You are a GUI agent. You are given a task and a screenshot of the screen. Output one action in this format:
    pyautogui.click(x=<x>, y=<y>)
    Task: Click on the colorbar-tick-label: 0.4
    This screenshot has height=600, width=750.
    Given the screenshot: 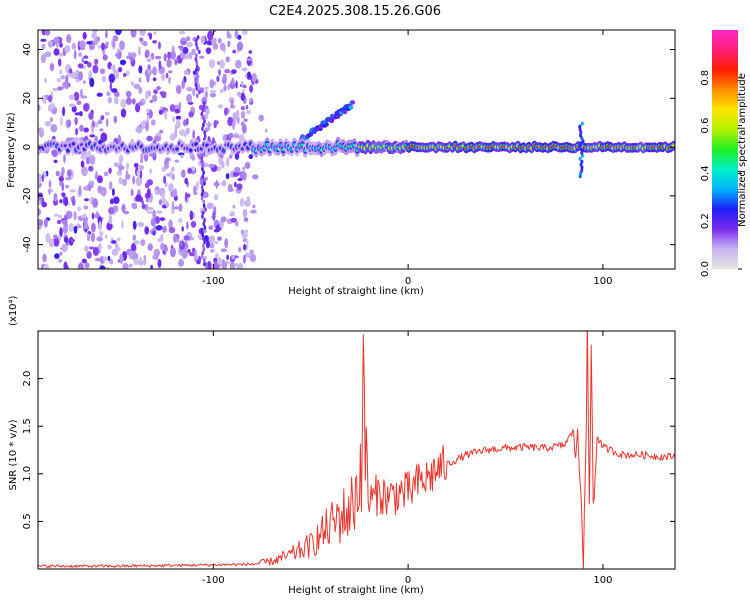 What is the action you would take?
    pyautogui.click(x=705, y=173)
    